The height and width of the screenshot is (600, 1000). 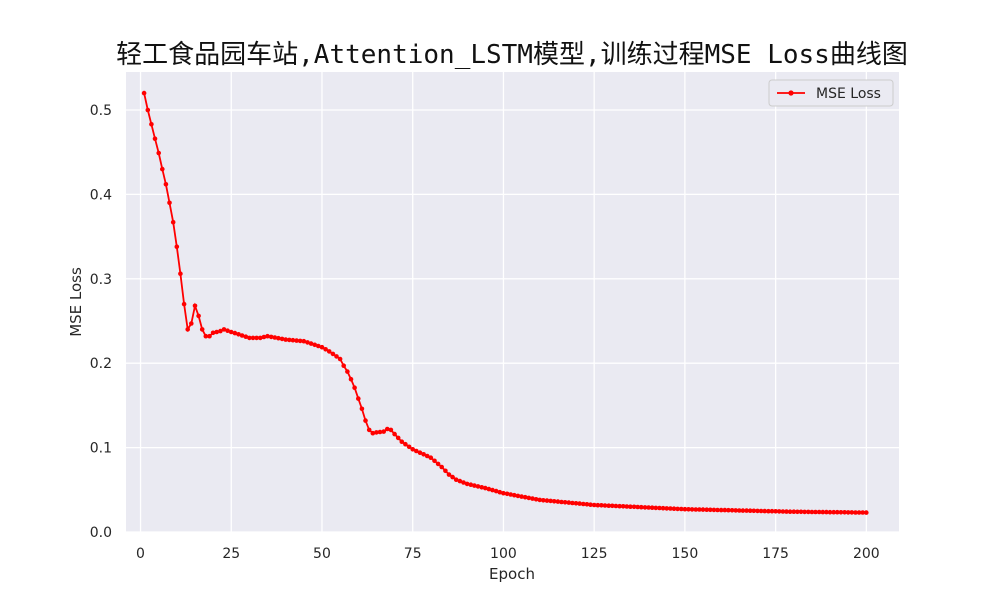 I want to click on x-axis-ticks: 0 25 50 75 100 125 150 175 200, so click(x=508, y=554).